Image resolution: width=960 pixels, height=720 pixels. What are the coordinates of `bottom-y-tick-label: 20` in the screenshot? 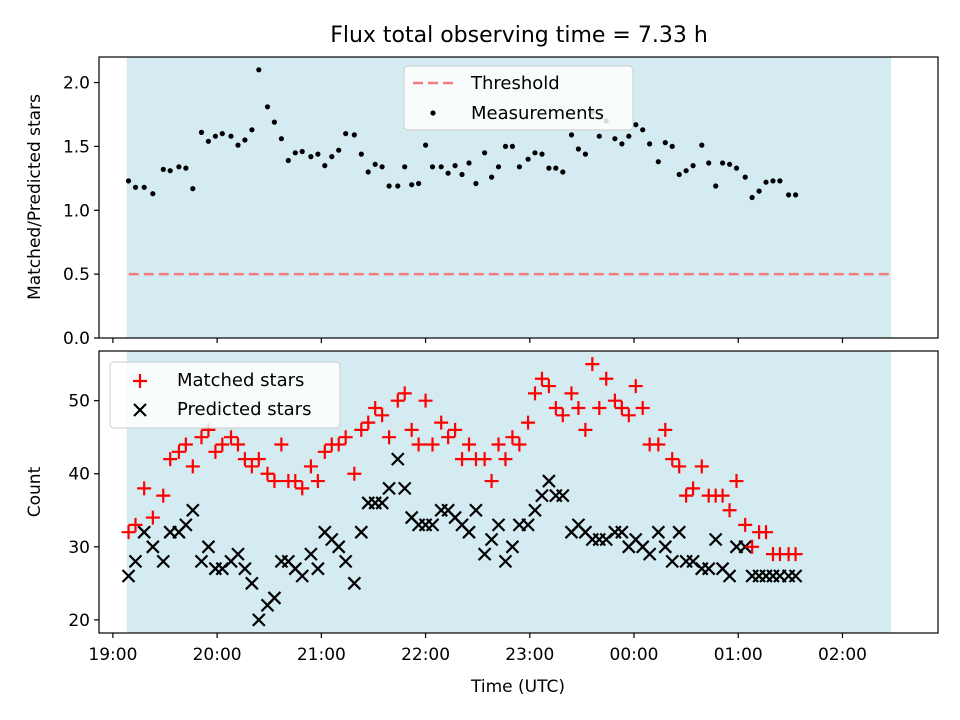 It's located at (79, 621).